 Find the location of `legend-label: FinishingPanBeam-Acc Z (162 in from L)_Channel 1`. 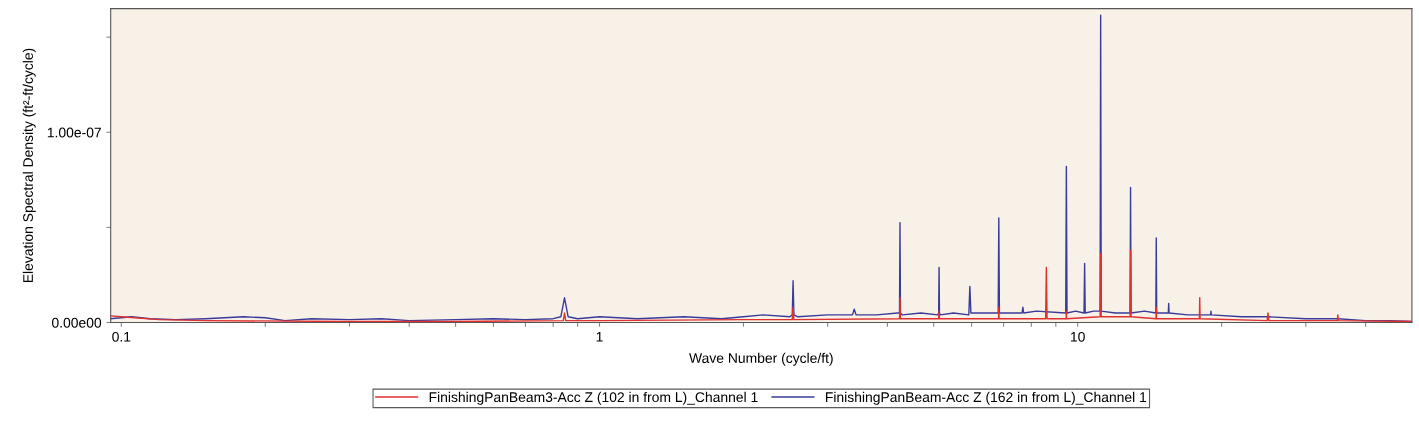

legend-label: FinishingPanBeam-Acc Z (162 in from L)_Channel 1 is located at coordinates (986, 398).